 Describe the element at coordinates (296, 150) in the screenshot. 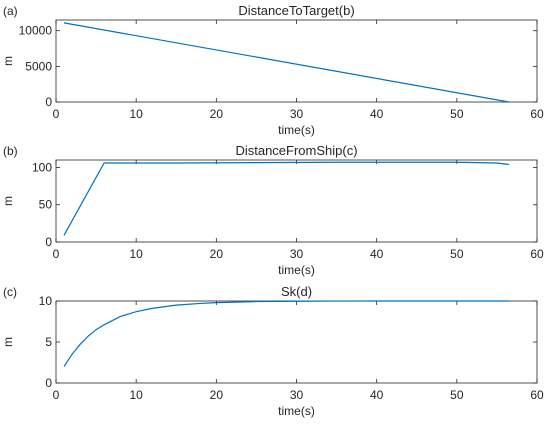

I see `chart-title: DistanceFromShip(c)` at that location.